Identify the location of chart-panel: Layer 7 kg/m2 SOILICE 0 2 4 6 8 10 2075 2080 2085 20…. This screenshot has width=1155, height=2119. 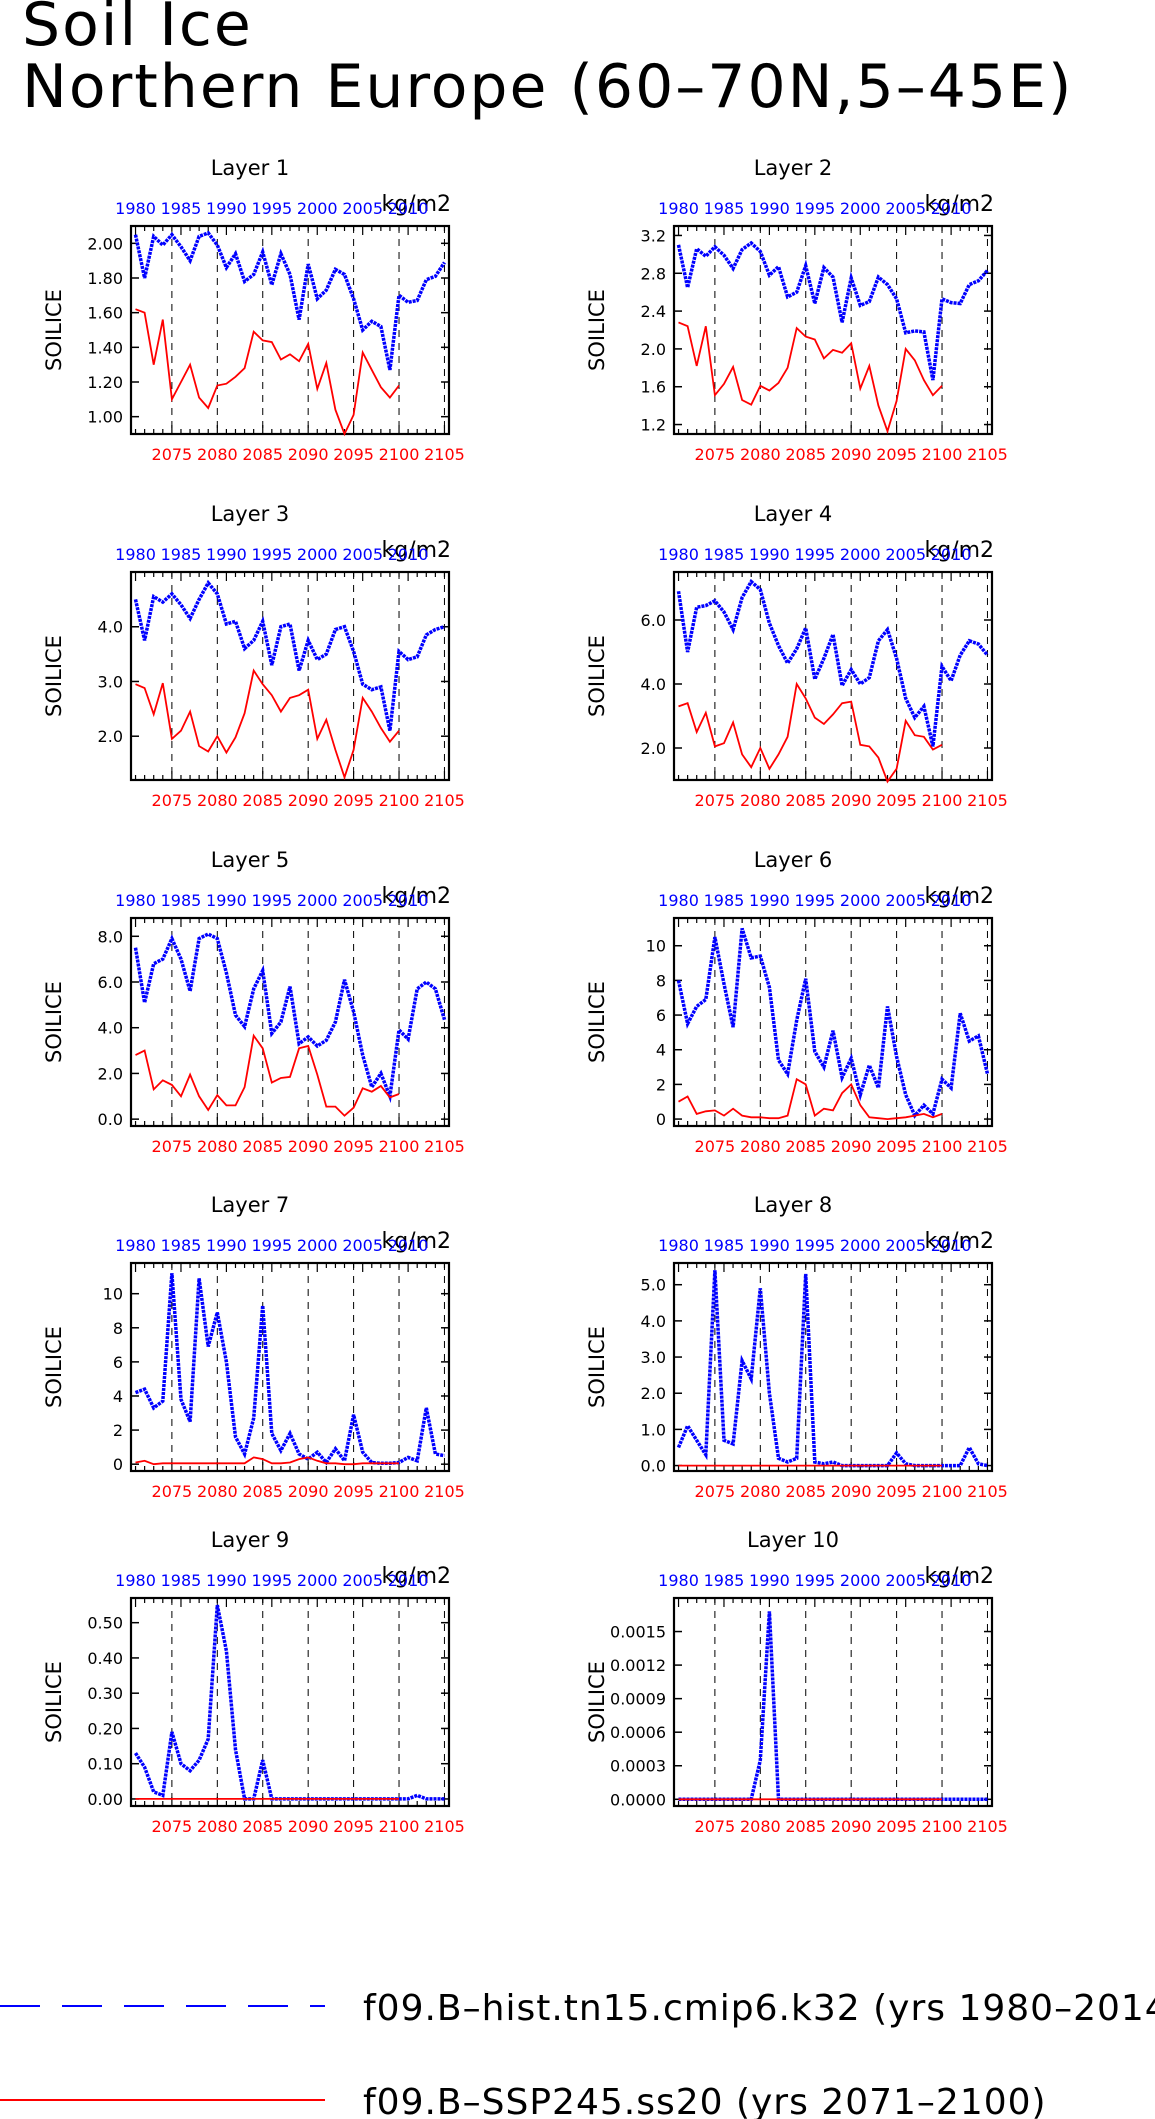
(253, 1347).